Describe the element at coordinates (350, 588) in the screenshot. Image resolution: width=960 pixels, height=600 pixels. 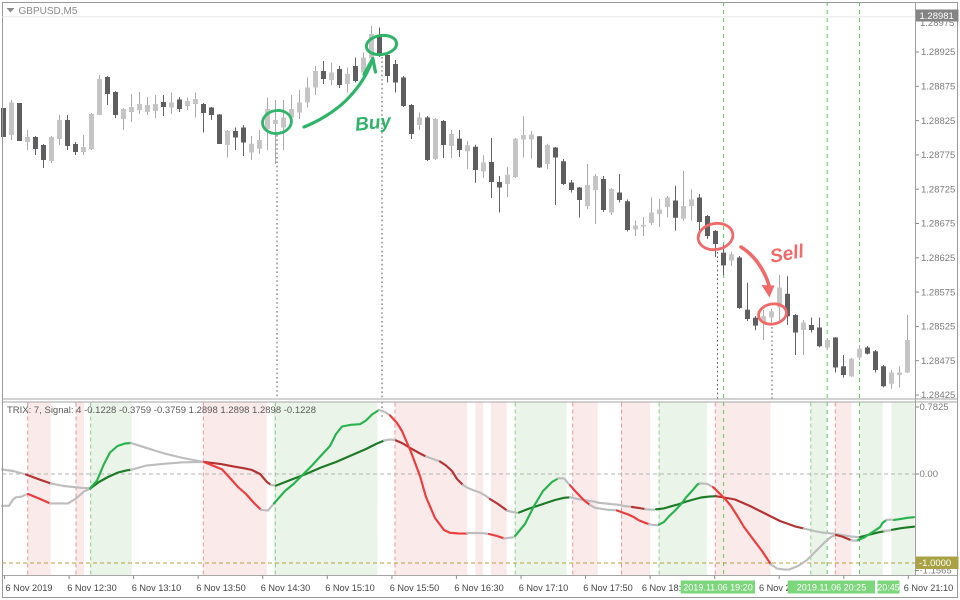
I see `svg-text: 6 Nov 15:10` at that location.